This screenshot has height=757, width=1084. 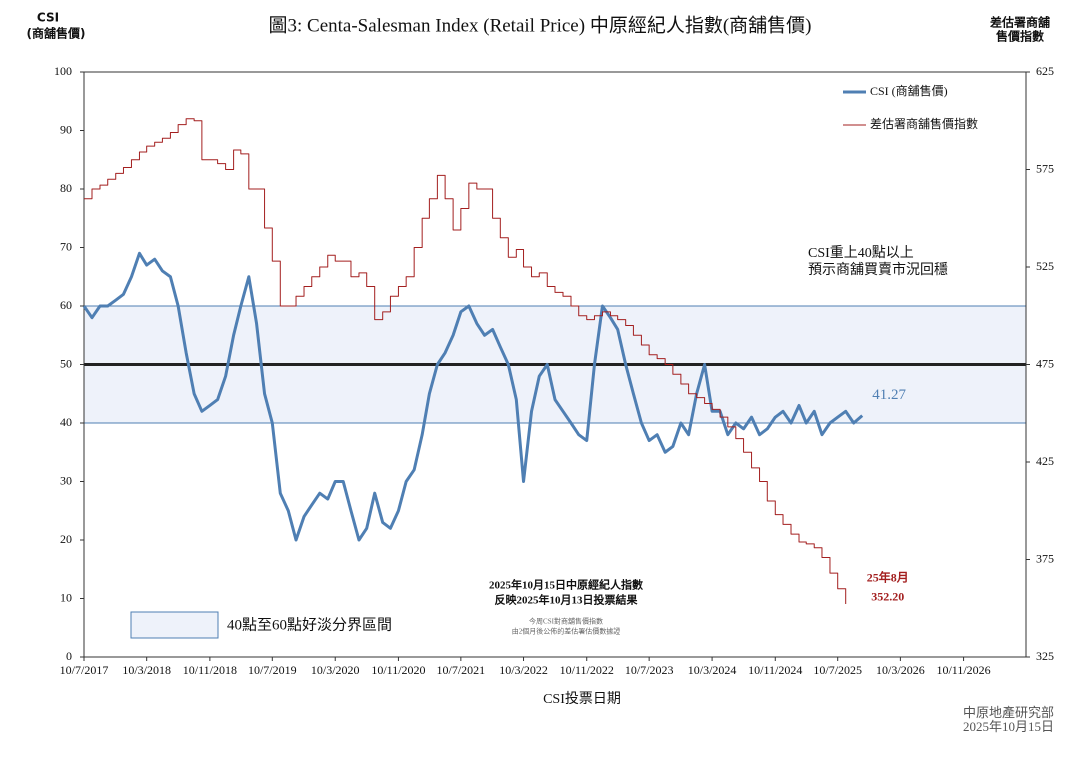 I want to click on y2-axis-label: 售價指數, so click(x=1020, y=36).